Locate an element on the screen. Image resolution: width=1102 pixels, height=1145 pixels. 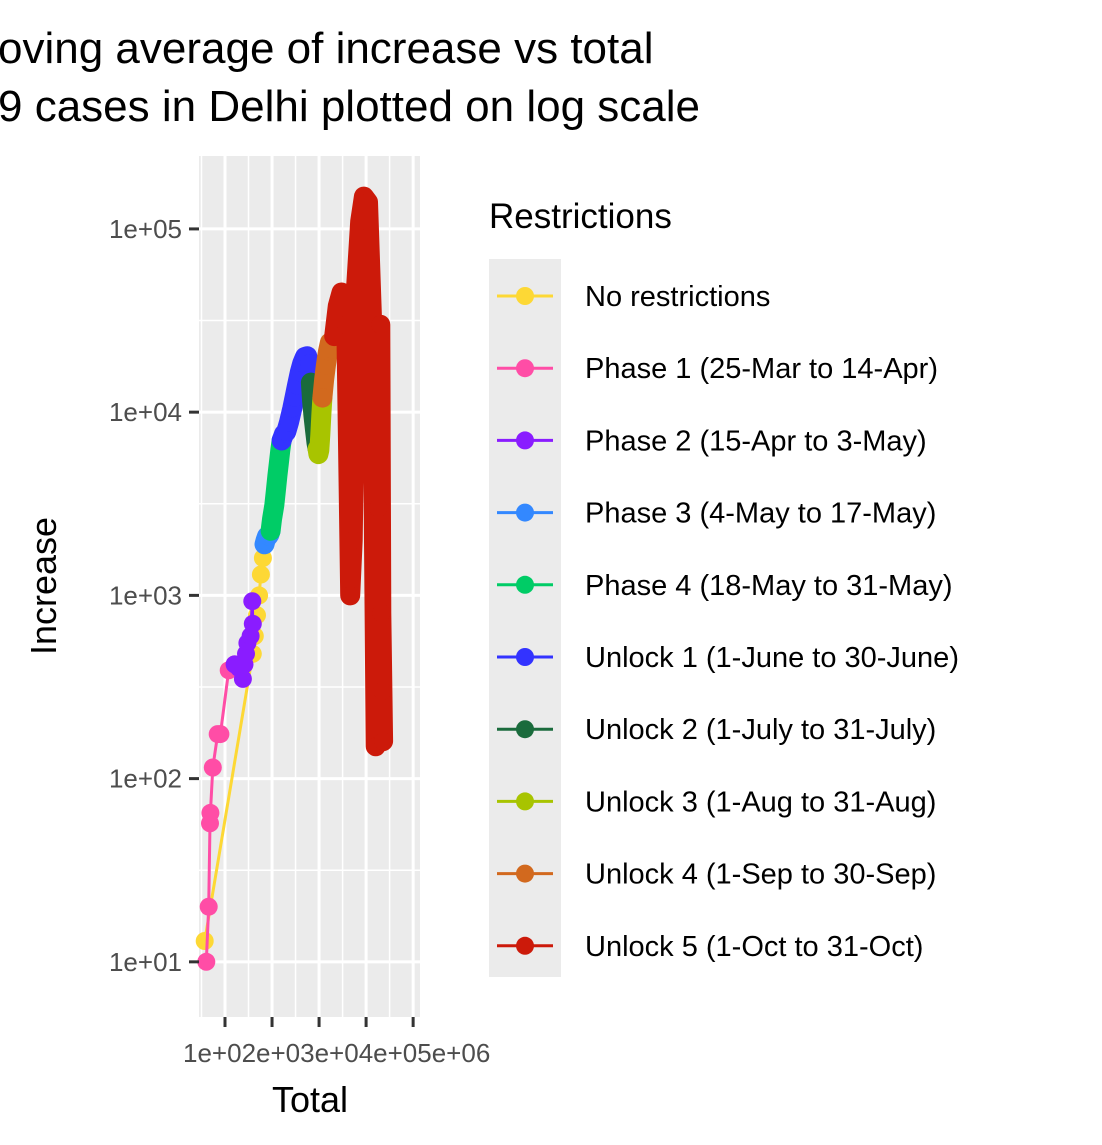
legend-label: Phase 3 (4-May to 17-May) is located at coordinates (760, 514).